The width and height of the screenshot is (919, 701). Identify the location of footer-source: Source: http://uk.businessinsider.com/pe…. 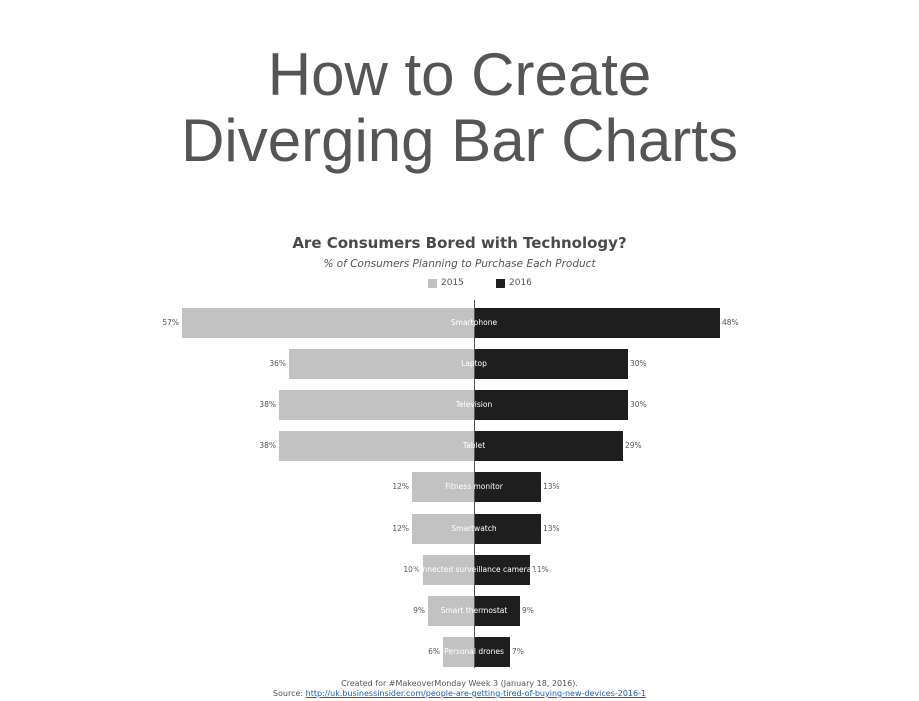
(459, 693).